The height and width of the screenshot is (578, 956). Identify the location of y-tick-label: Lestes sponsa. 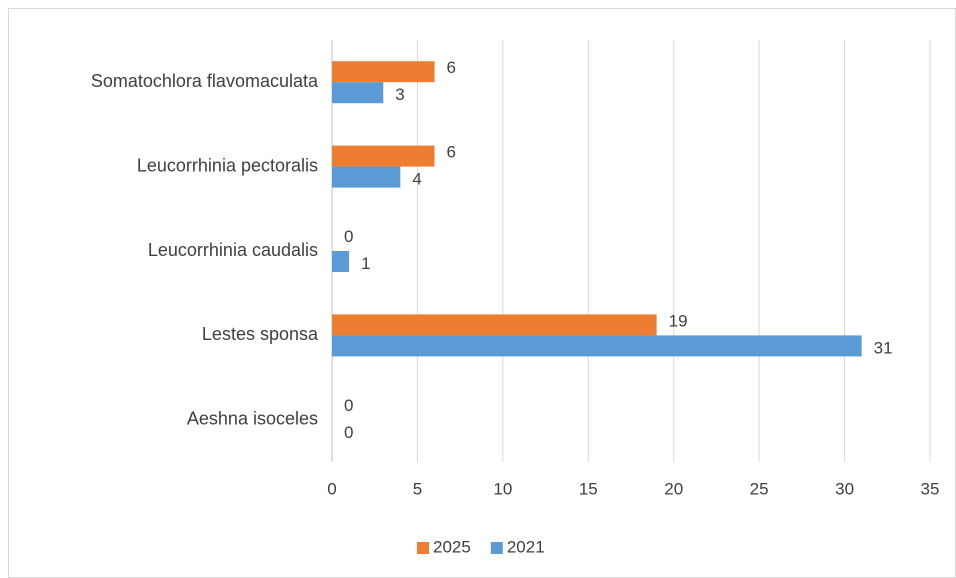
(260, 334).